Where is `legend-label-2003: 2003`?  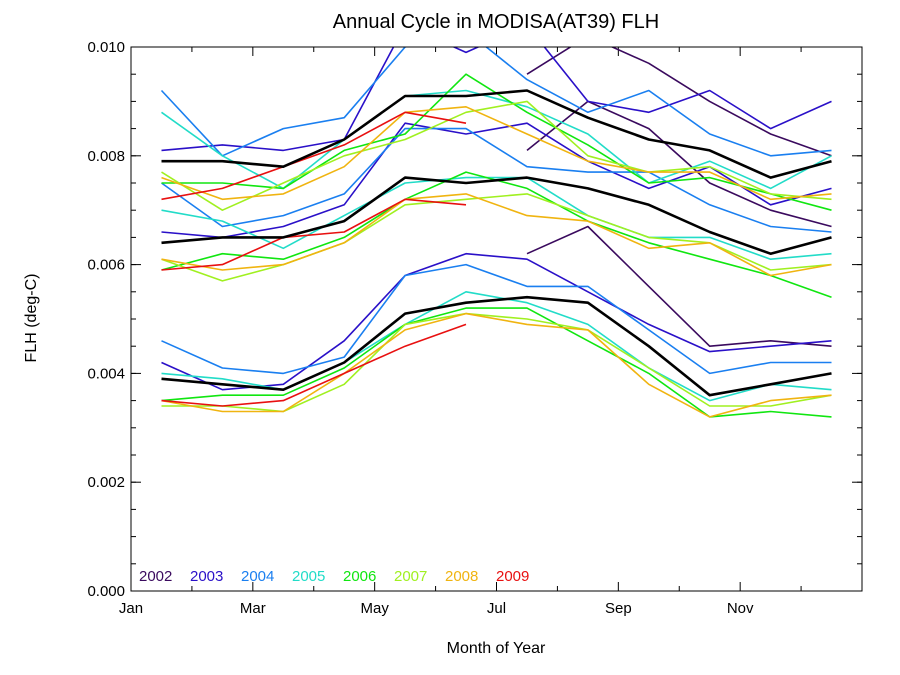 legend-label-2003: 2003 is located at coordinates (206, 576).